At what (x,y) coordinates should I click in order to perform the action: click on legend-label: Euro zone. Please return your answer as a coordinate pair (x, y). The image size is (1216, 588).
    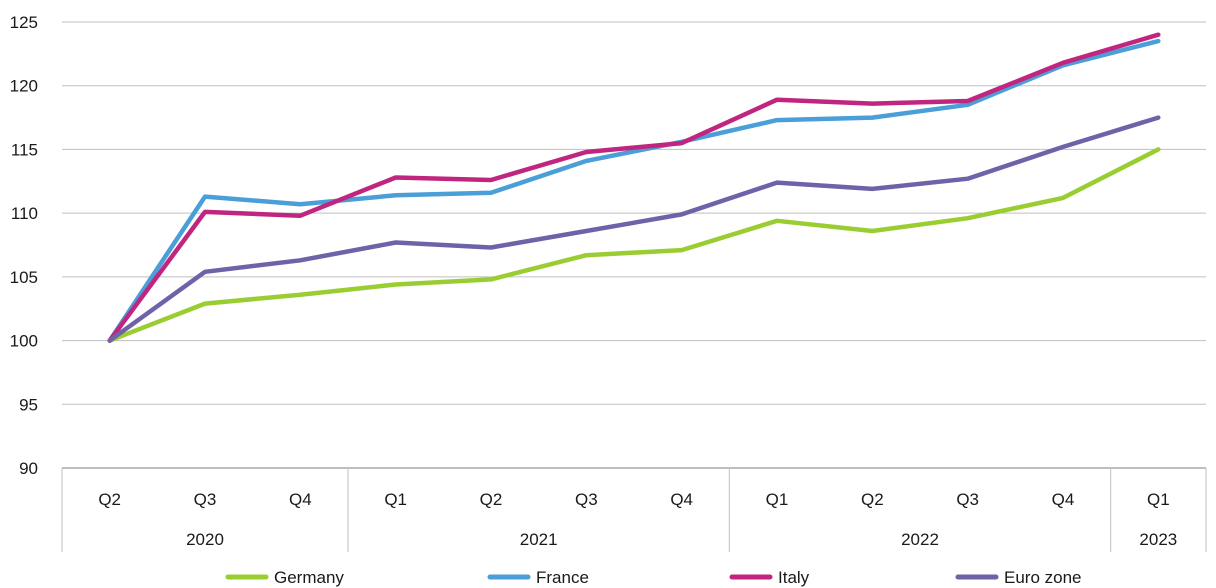
    Looking at the image, I should click on (1043, 577).